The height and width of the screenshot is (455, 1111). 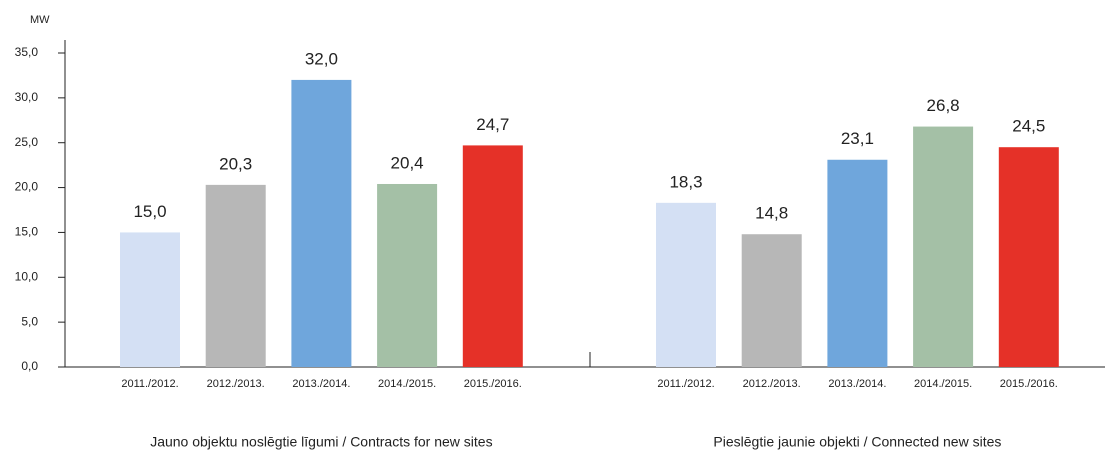 What do you see at coordinates (943, 105) in the screenshot?
I see `value-label: 26,8` at bounding box center [943, 105].